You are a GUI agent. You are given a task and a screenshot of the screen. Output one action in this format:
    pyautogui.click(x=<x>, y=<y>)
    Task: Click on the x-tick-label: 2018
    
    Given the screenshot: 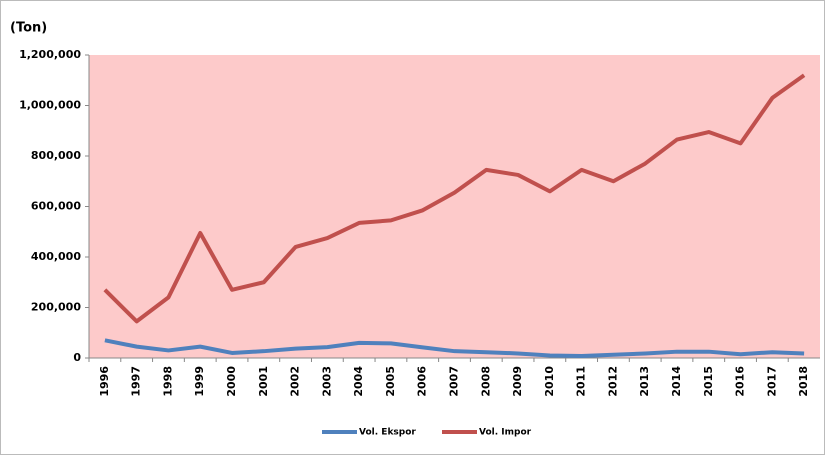 What is the action you would take?
    pyautogui.click(x=803, y=381)
    